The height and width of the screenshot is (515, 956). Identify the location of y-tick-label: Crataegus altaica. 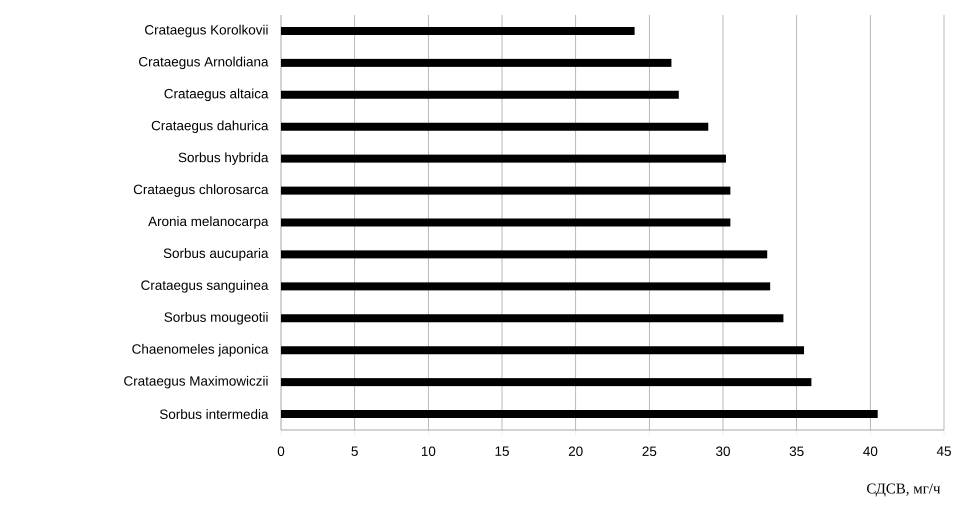
(216, 95).